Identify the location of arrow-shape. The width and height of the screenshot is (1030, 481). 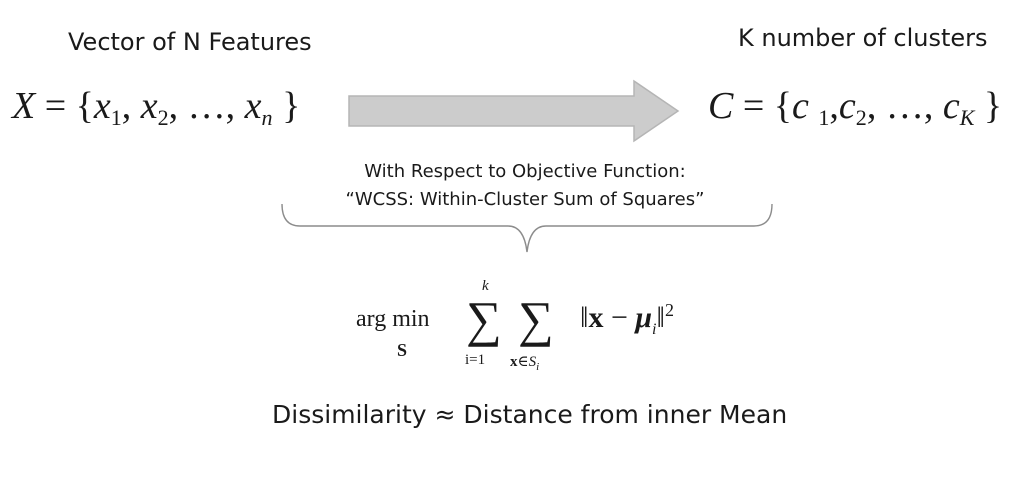
(514, 111).